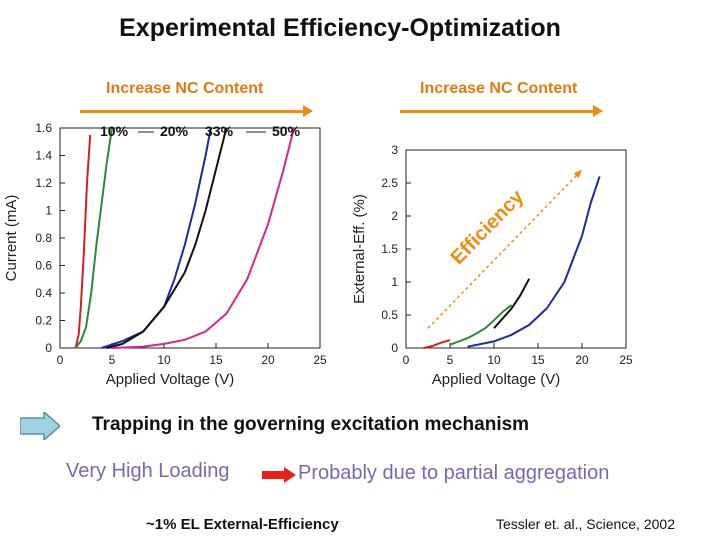  What do you see at coordinates (43, 128) in the screenshot?
I see `y-tick-label: 1.6` at bounding box center [43, 128].